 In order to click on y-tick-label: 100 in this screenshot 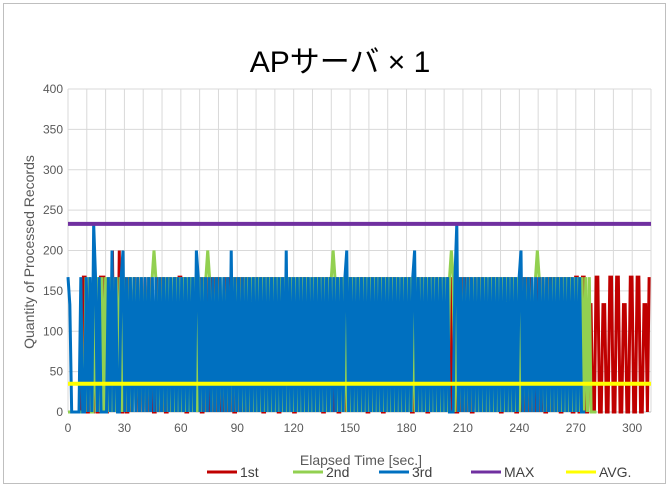, I will do `click(53, 331)`.